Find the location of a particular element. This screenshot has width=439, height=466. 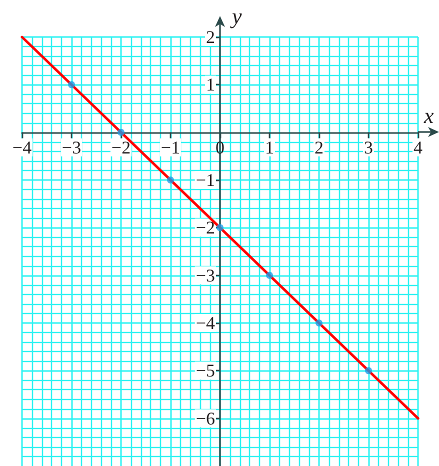

y-tick-label: −2 is located at coordinates (205, 228).